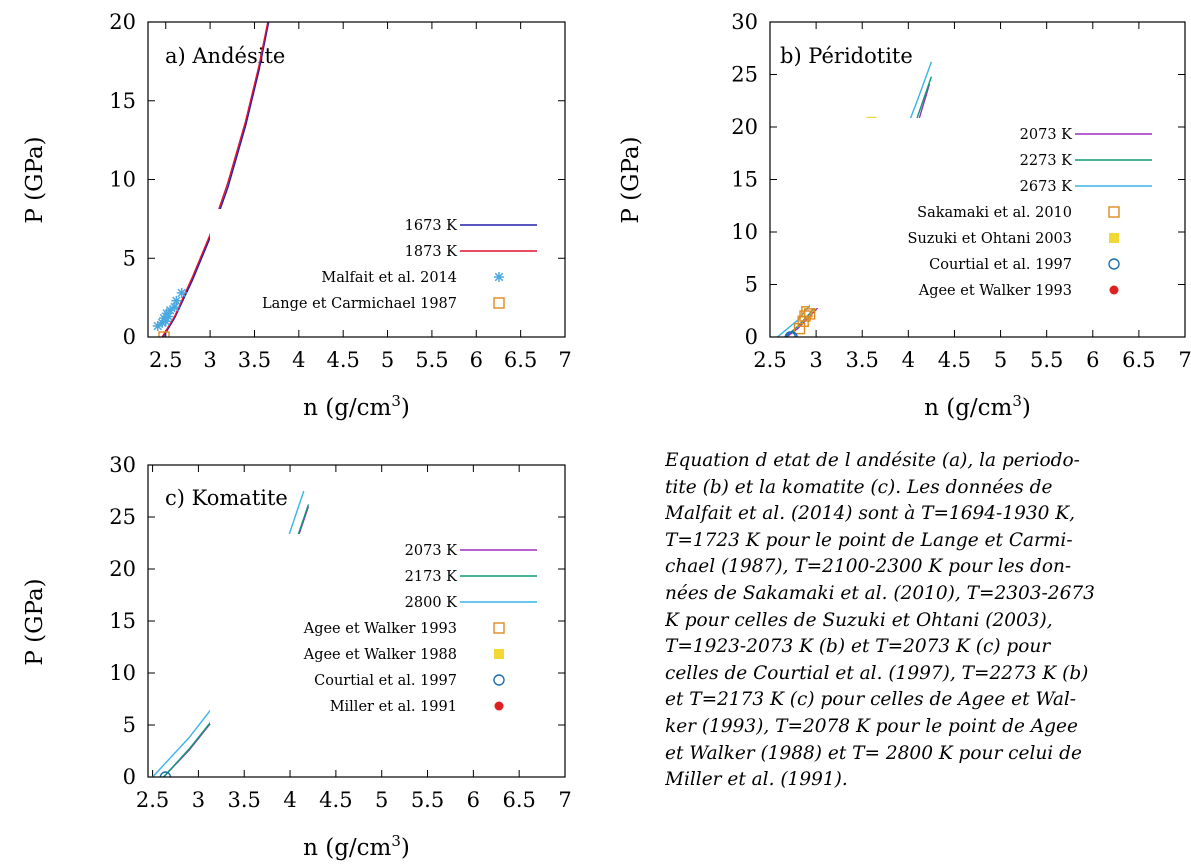 This screenshot has width=1191, height=867. I want to click on legend-label: Agee et Walker 1988, so click(380, 655).